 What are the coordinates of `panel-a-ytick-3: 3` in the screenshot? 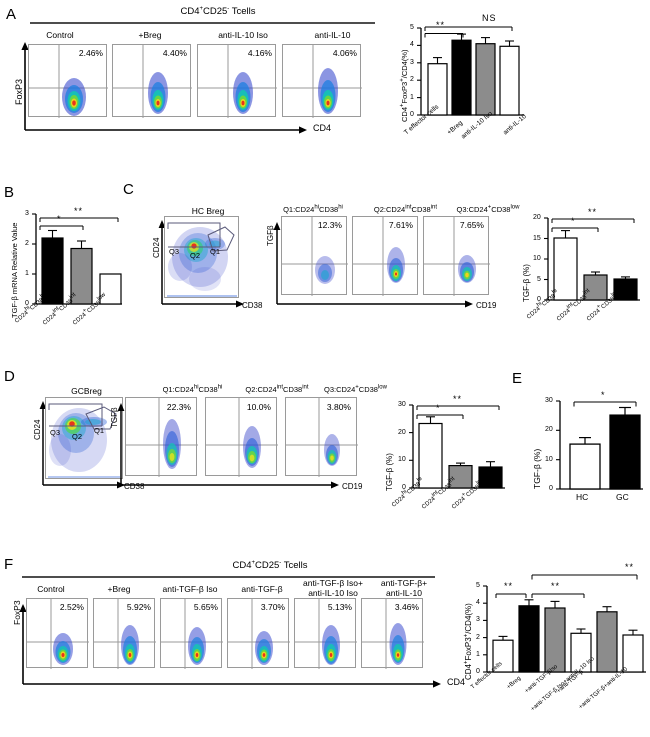 It's located at (412, 62).